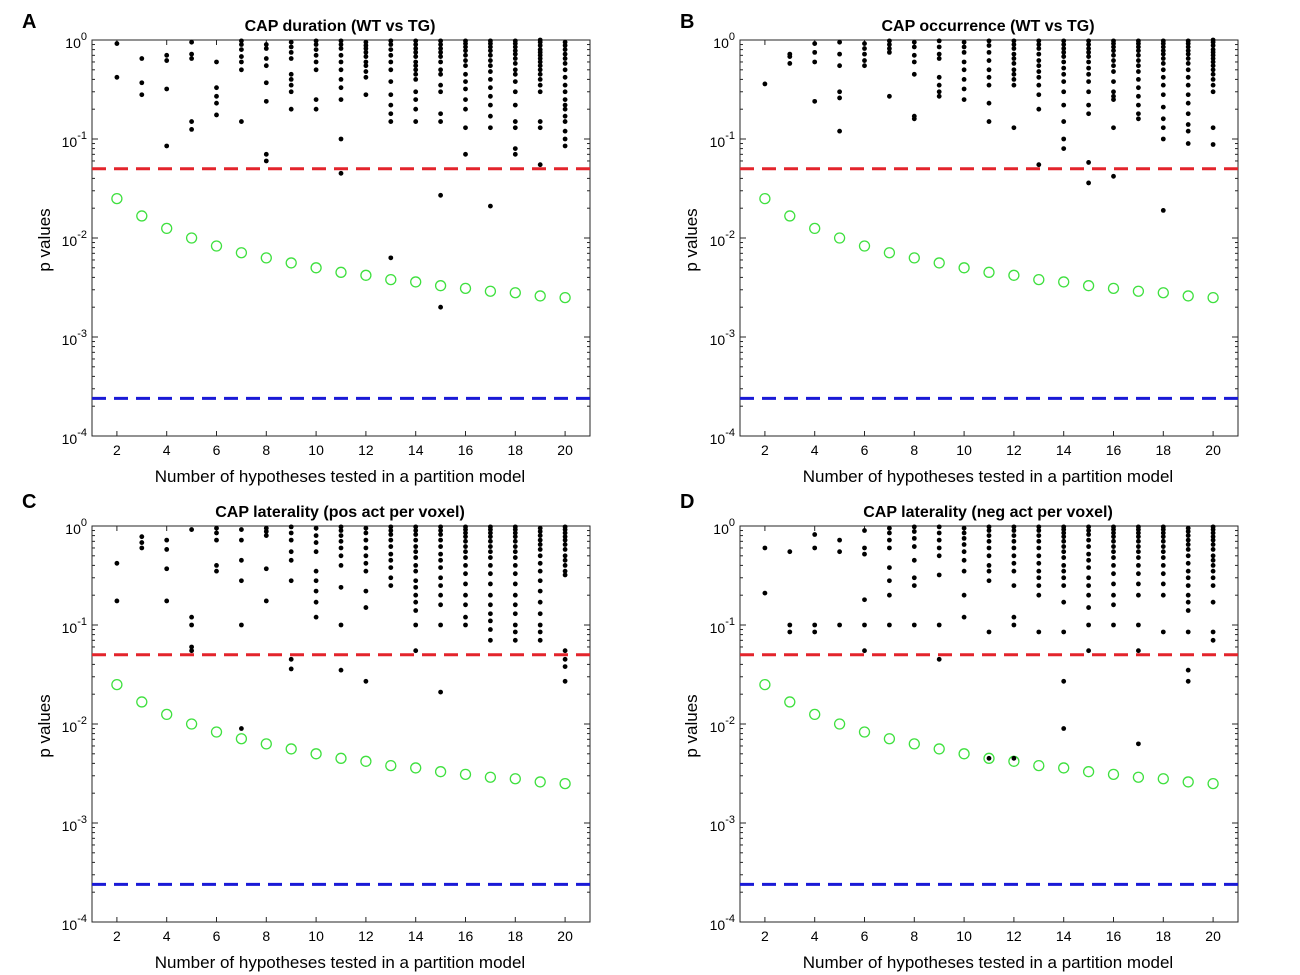 This screenshot has height=975, width=1300. I want to click on y-tick-label: 10-2, so click(722, 239).